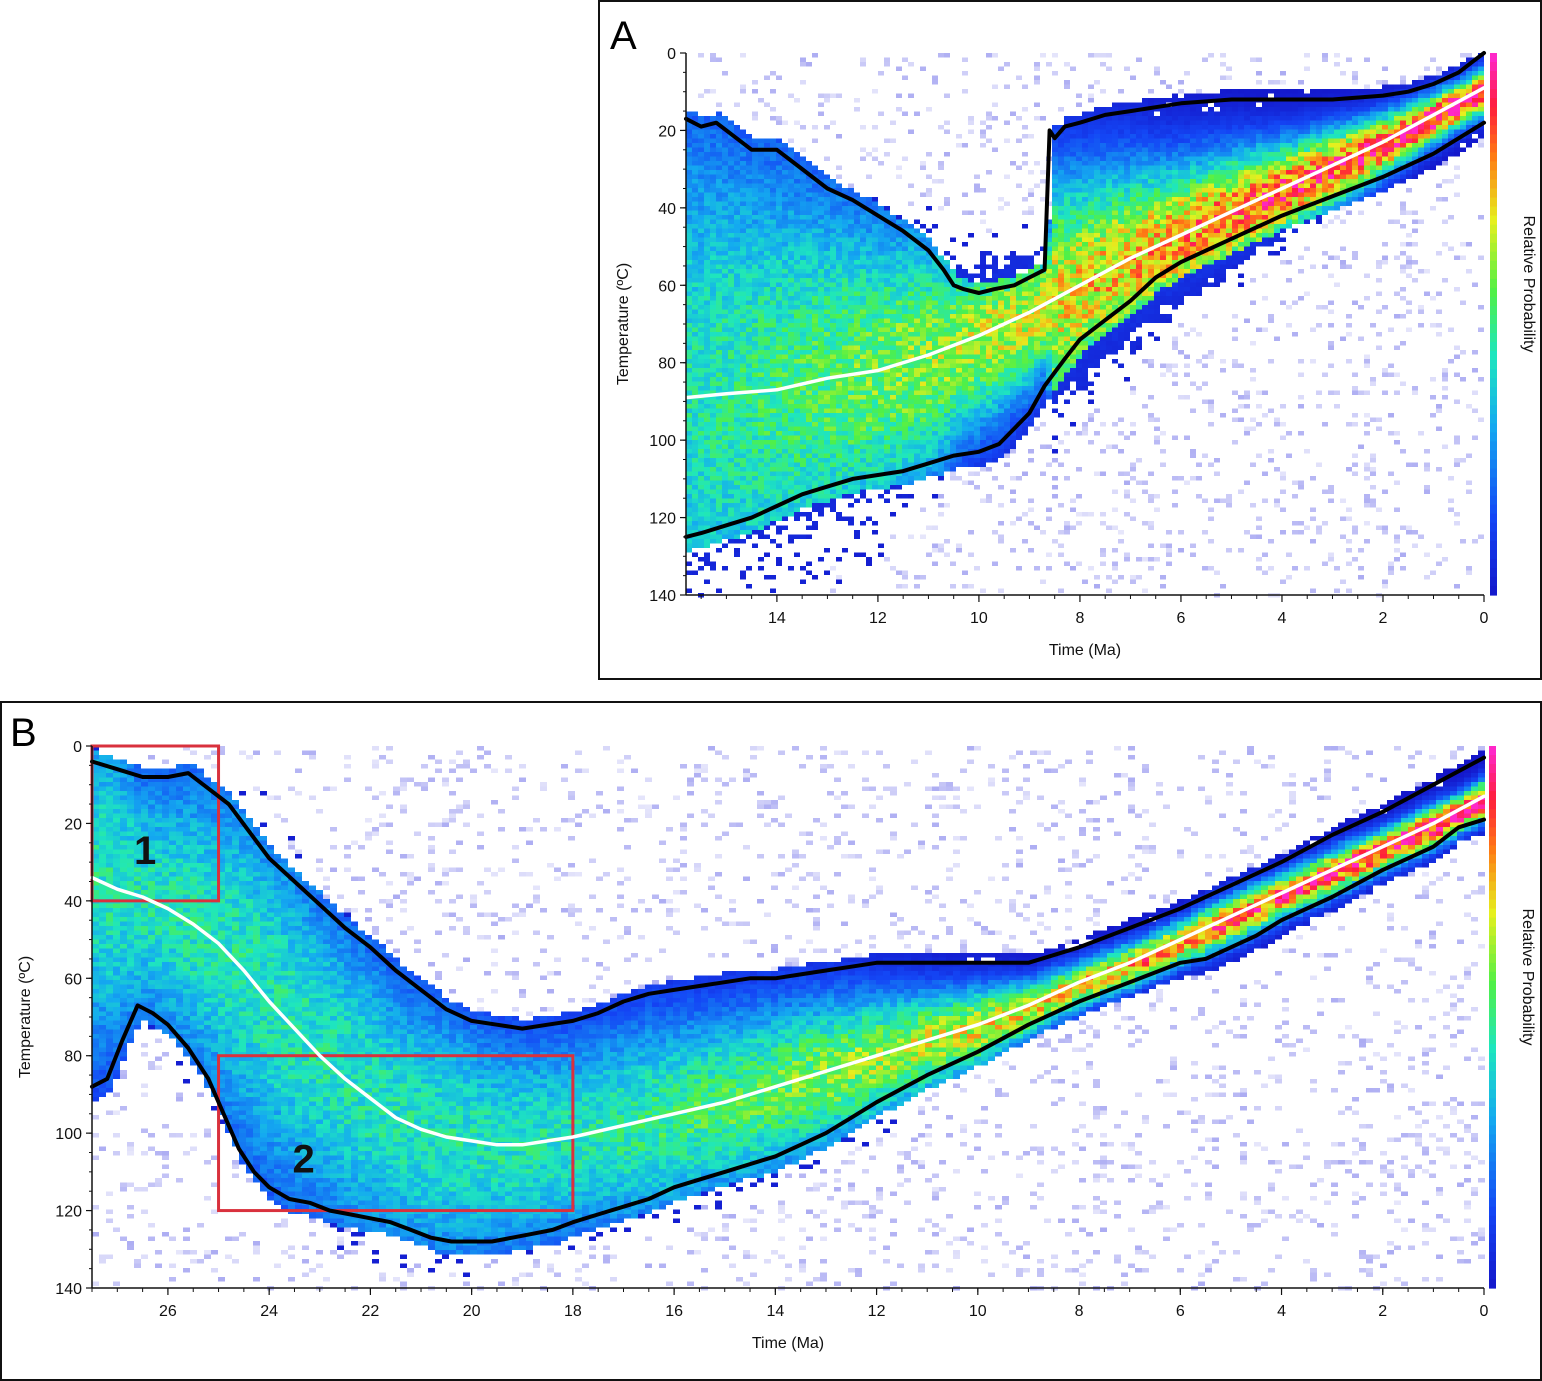 The height and width of the screenshot is (1381, 1542). What do you see at coordinates (304, 1160) in the screenshot?
I see `region-box-label: 2` at bounding box center [304, 1160].